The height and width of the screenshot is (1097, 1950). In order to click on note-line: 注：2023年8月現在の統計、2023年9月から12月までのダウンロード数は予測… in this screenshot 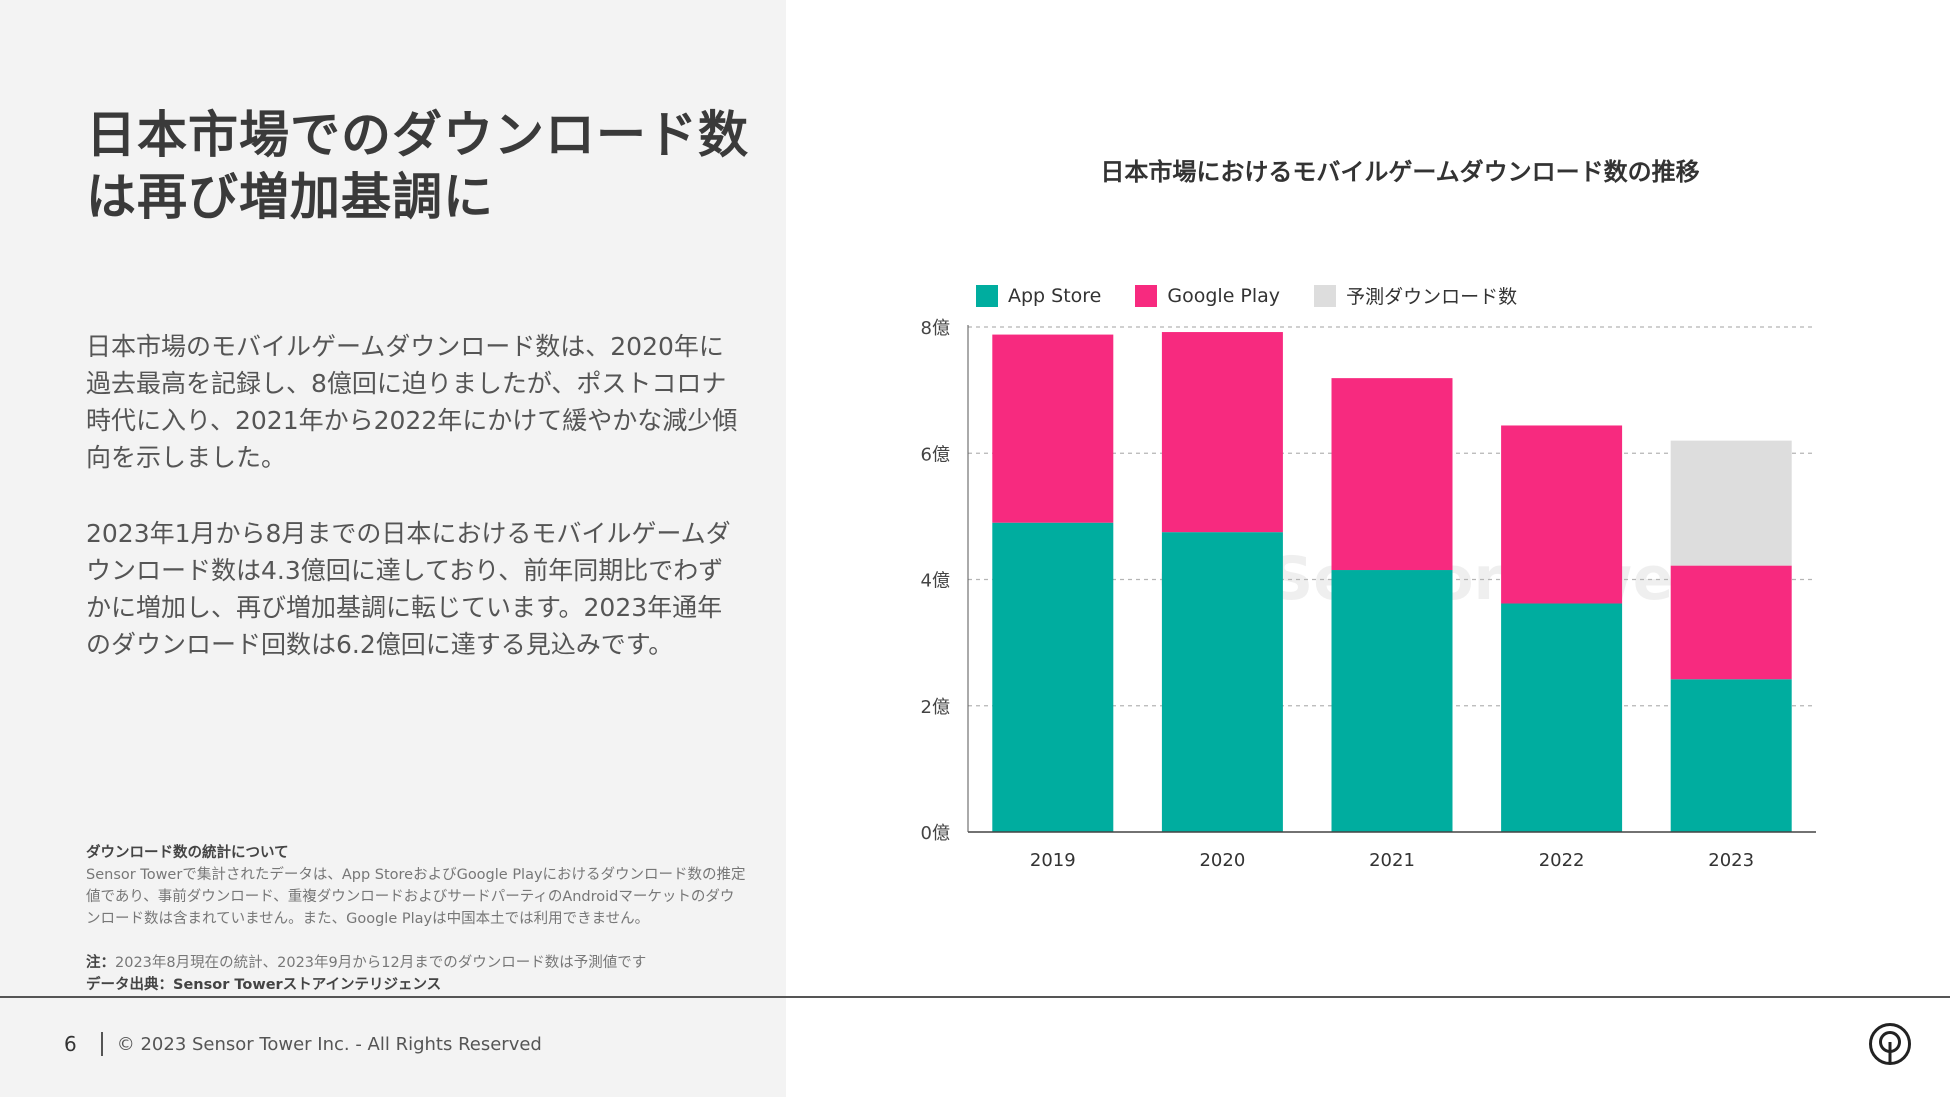, I will do `click(416, 963)`.